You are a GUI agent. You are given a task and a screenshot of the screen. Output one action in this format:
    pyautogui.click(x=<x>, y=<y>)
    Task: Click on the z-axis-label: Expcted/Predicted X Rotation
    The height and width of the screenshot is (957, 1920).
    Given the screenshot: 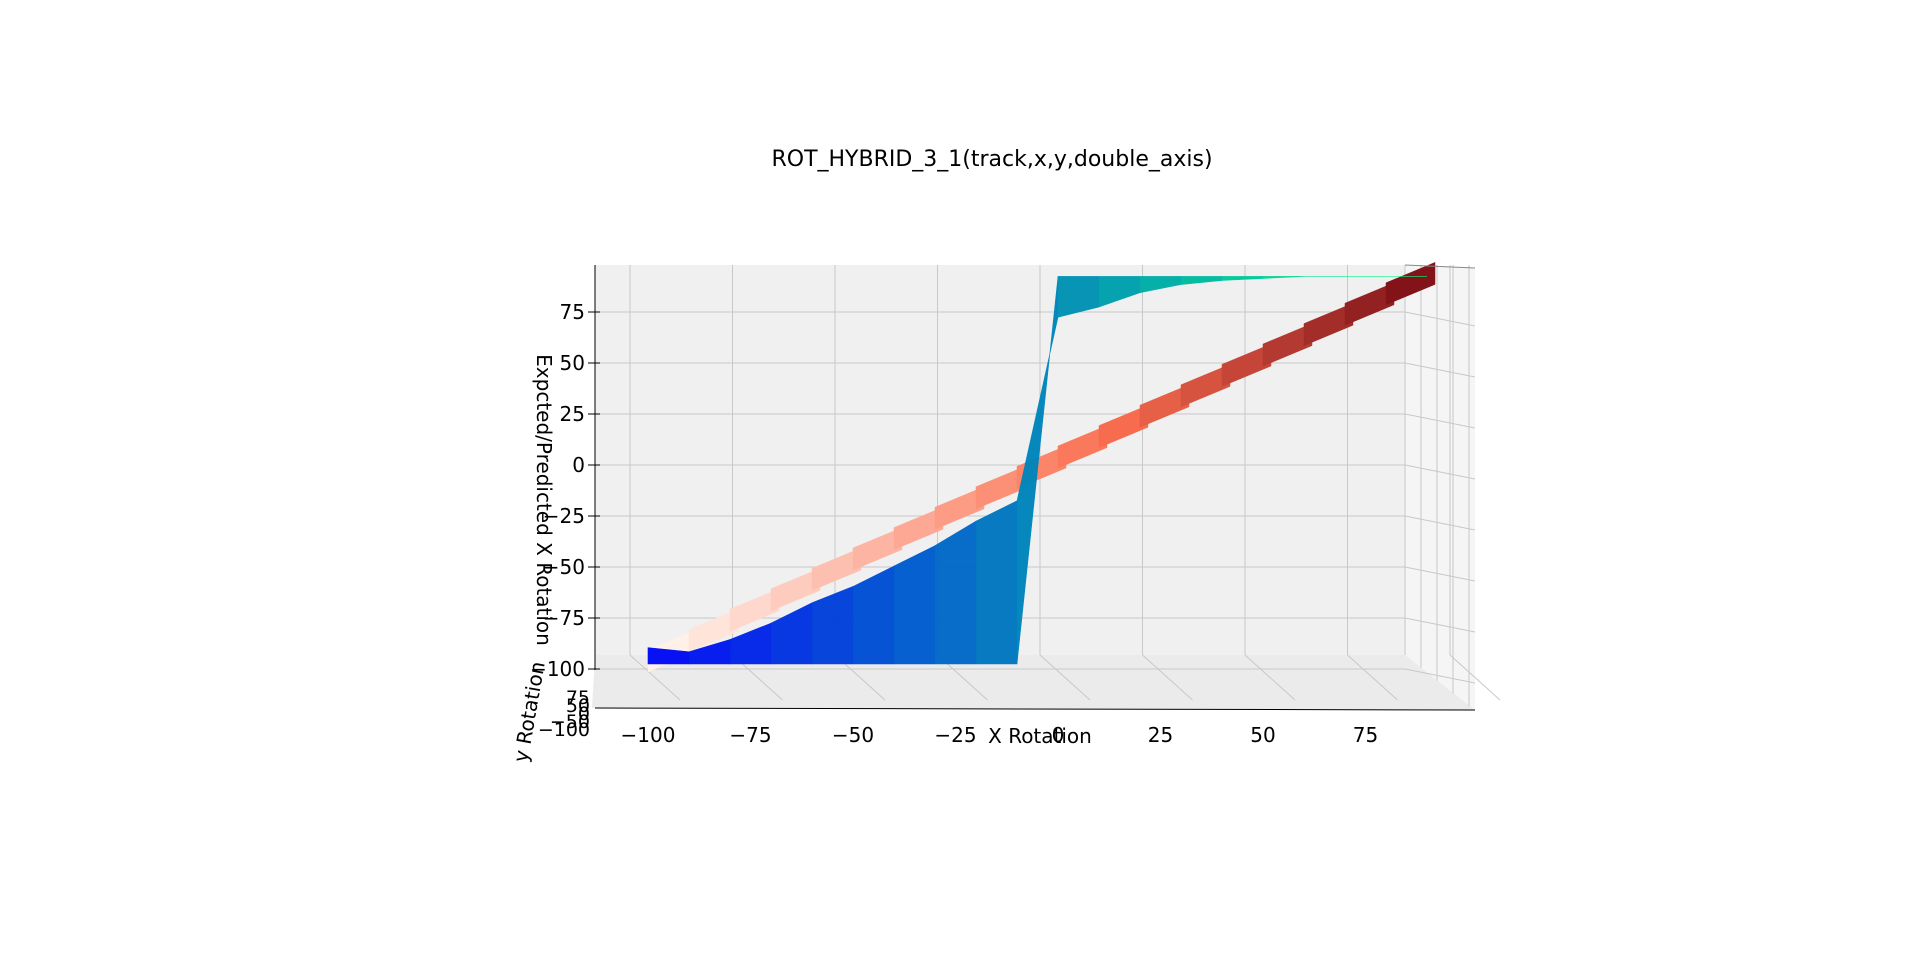 What is the action you would take?
    pyautogui.click(x=544, y=500)
    